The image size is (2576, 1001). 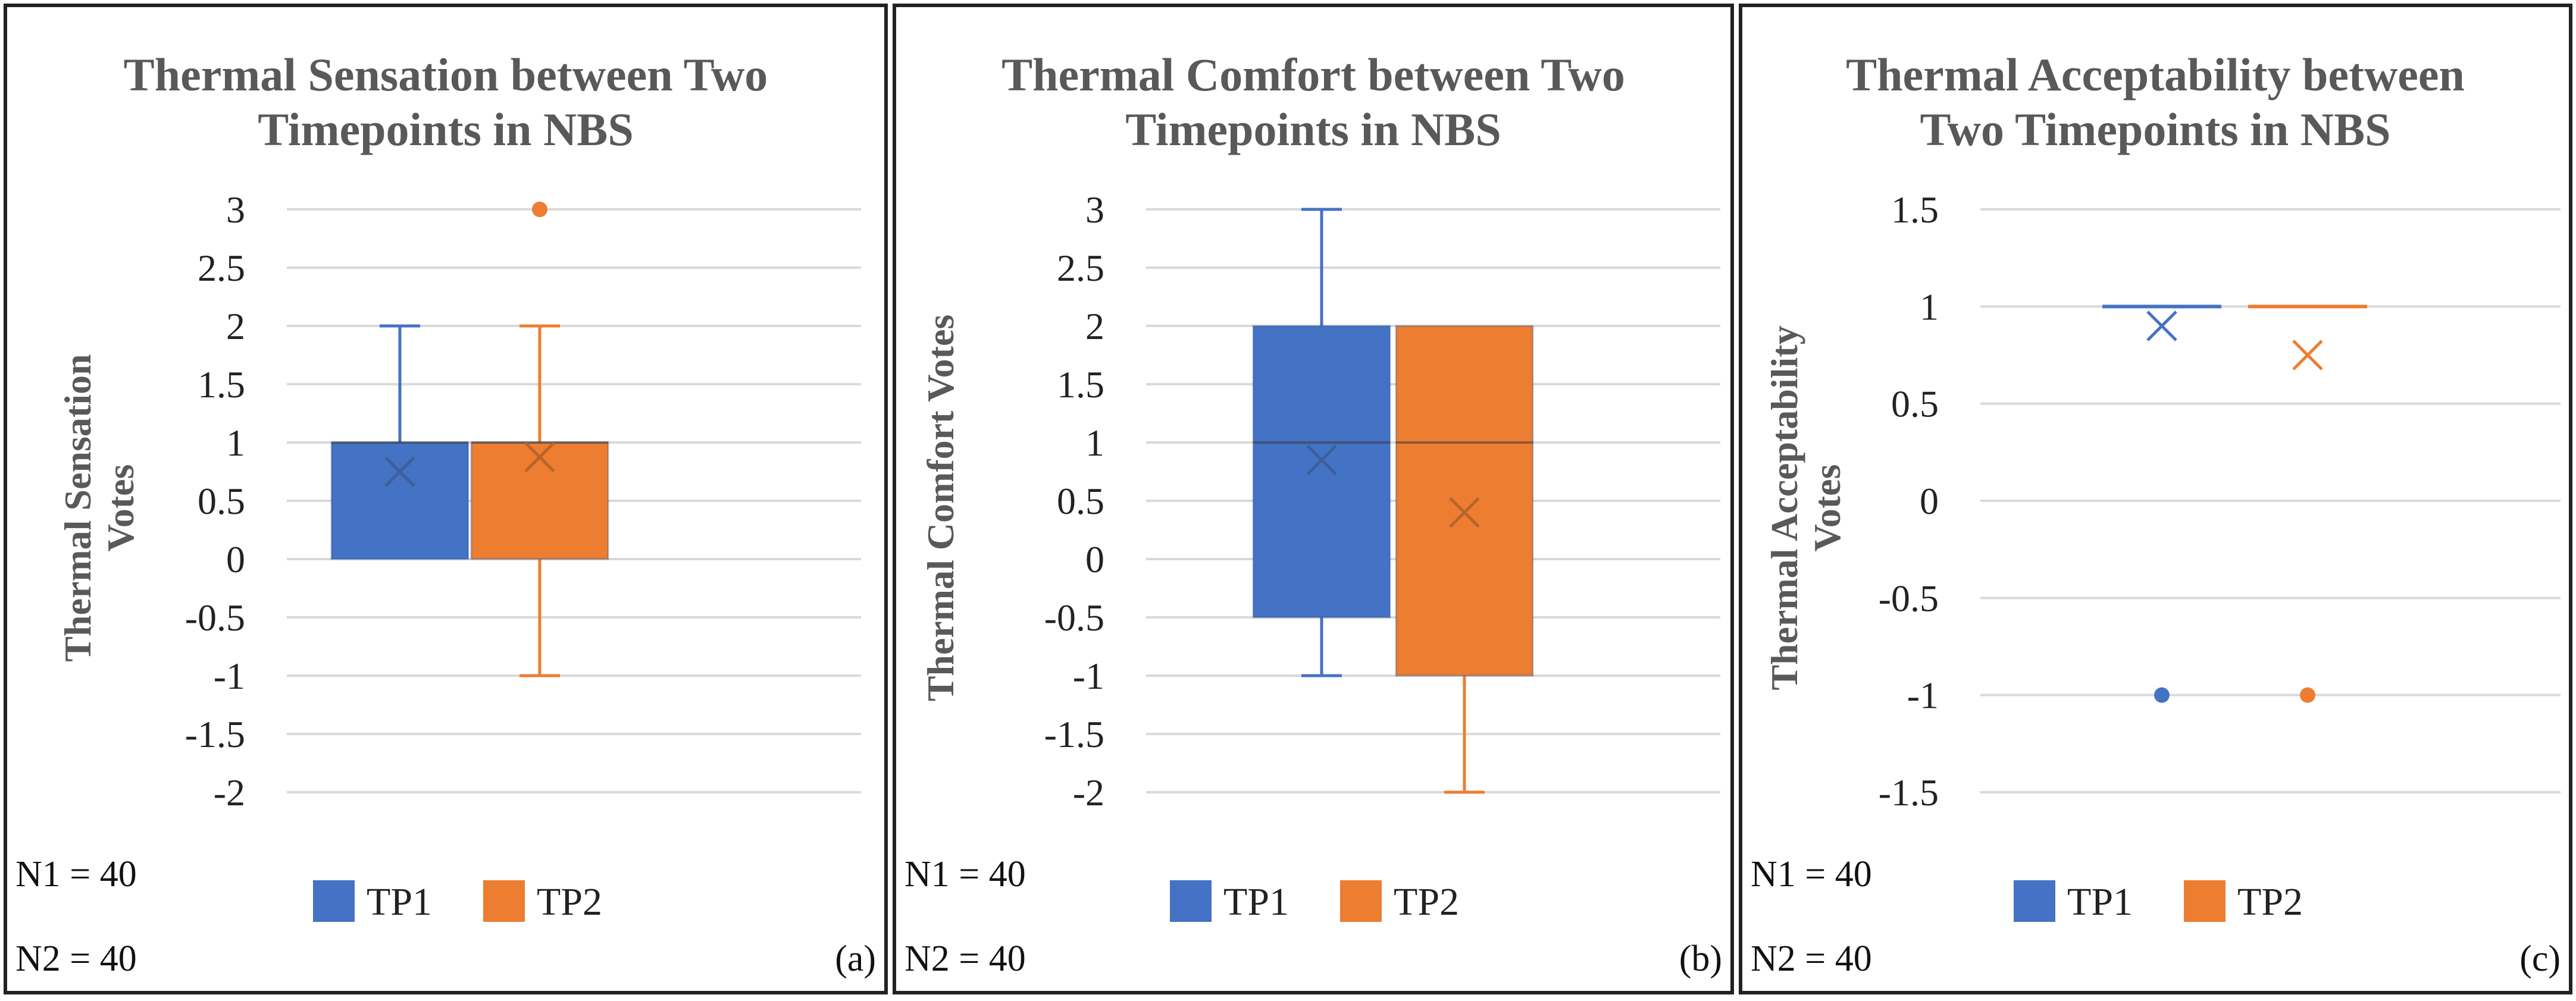 I want to click on chart-title-line-1: Thermal Acceptability between, so click(x=2155, y=75).